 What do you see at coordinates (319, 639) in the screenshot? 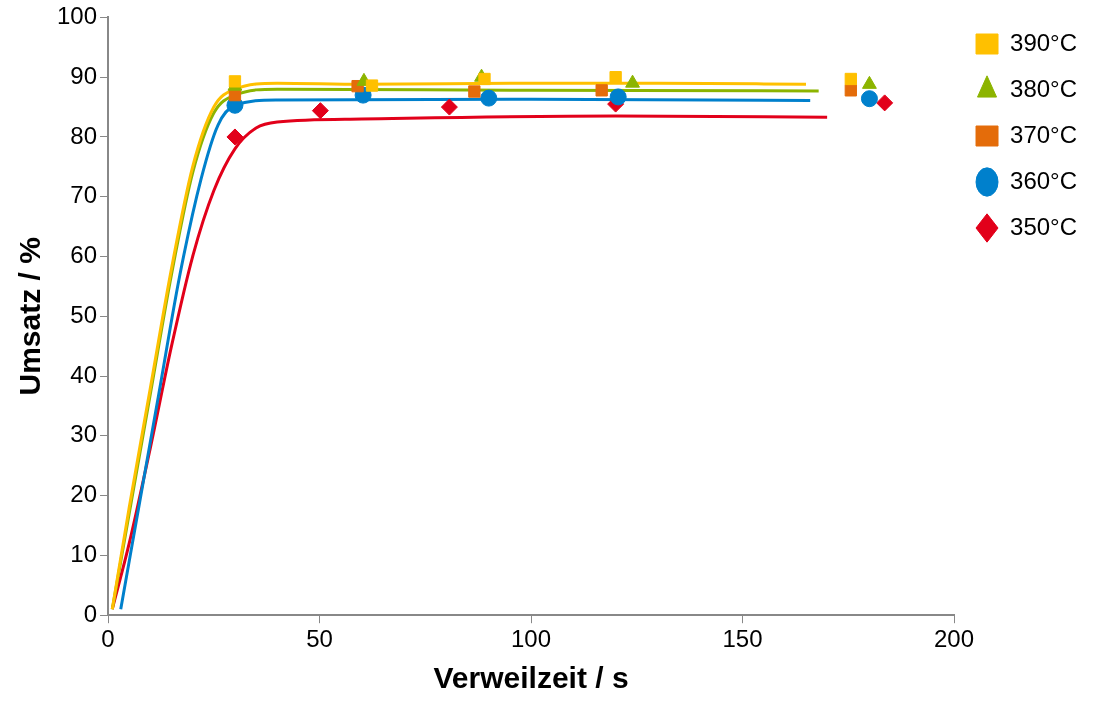
I see `x-tick-label: 50` at bounding box center [319, 639].